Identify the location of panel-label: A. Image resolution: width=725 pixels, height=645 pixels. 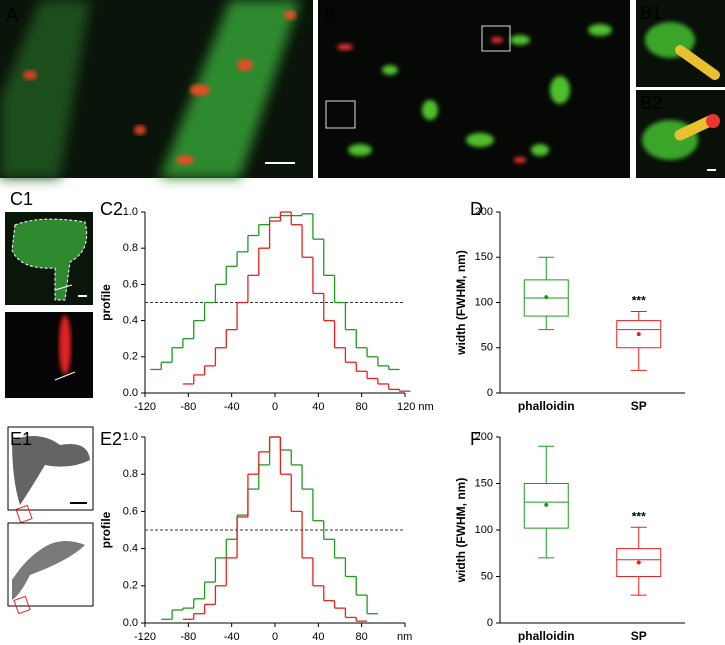
(12, 15).